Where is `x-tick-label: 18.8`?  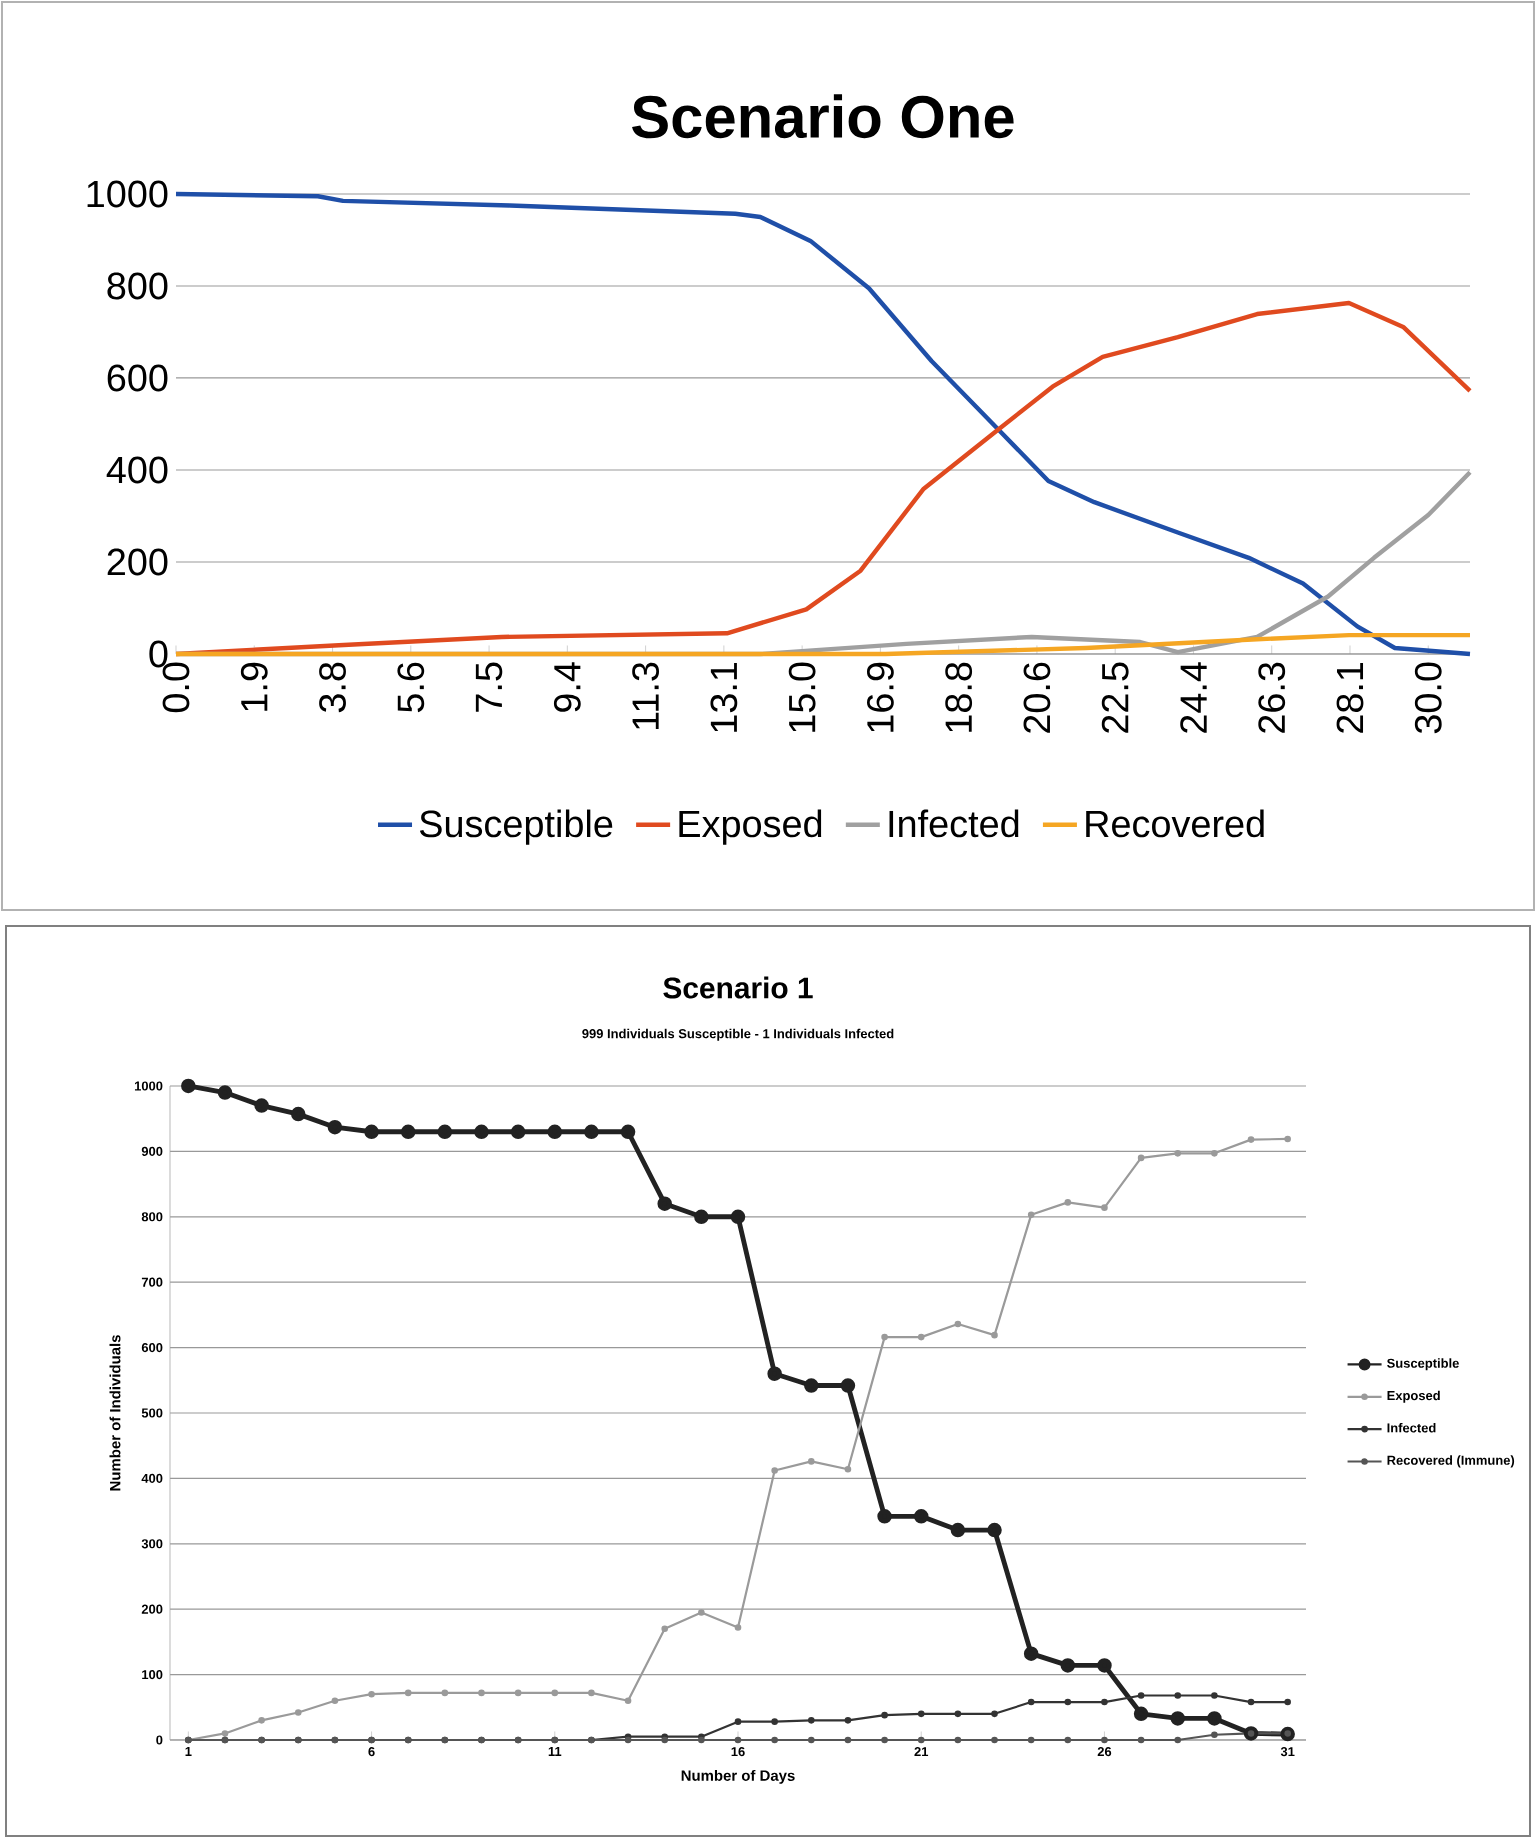 x-tick-label: 18.8 is located at coordinates (959, 697).